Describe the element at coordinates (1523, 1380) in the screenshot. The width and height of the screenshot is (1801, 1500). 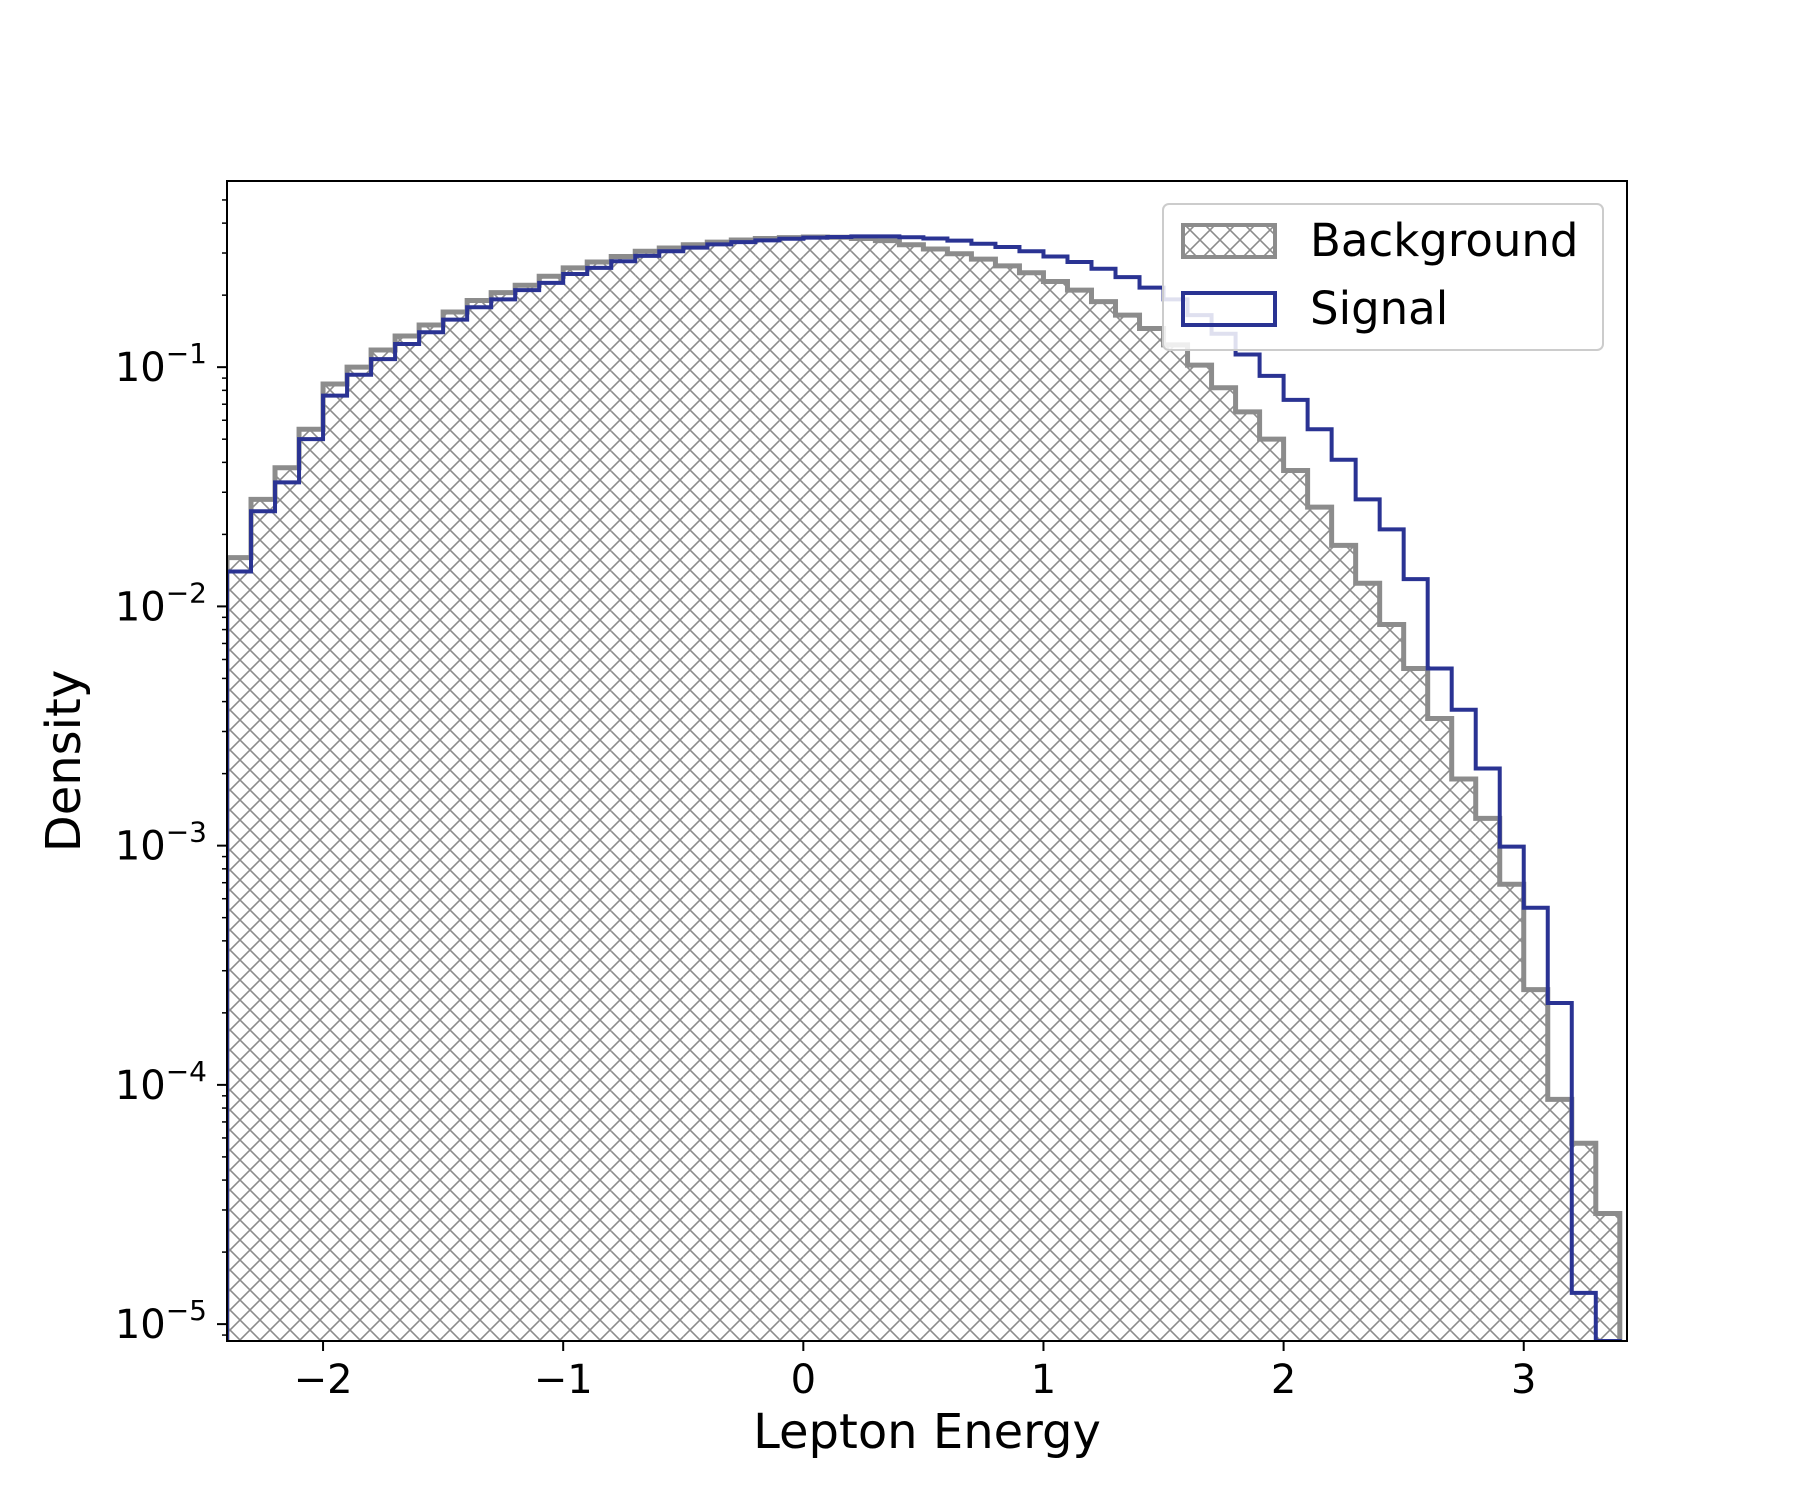
I see `x-tick-label: 3` at that location.